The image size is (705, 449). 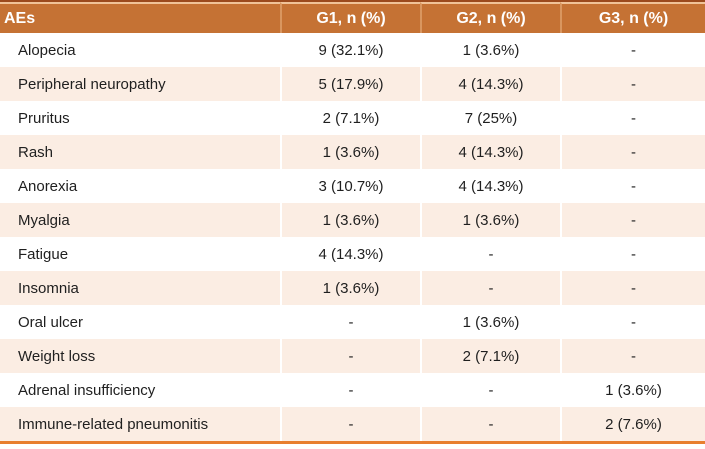 I want to click on g1-value-cell: 2 (7.1%), so click(x=350, y=118).